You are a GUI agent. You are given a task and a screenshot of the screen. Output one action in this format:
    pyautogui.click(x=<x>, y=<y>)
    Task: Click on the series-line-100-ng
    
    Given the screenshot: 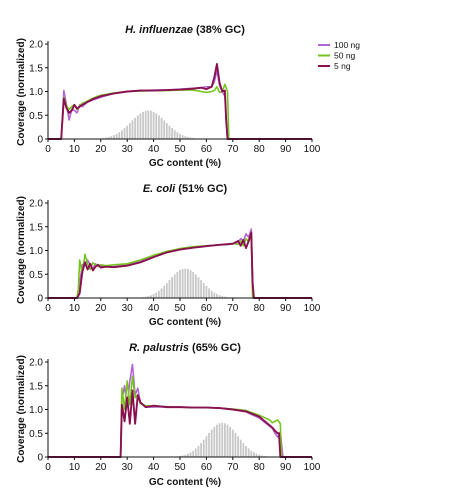 What is the action you would take?
    pyautogui.click(x=180, y=104)
    